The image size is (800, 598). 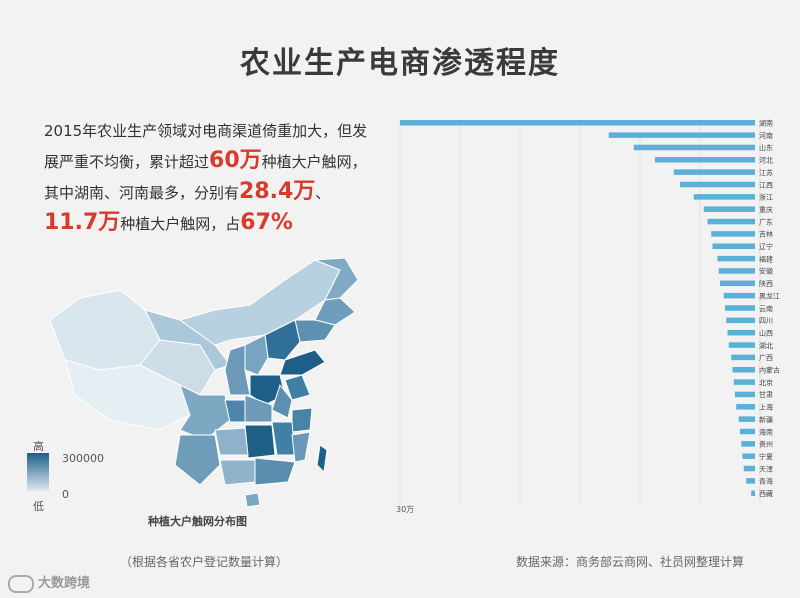 What do you see at coordinates (740, 320) in the screenshot?
I see `bar-四川` at bounding box center [740, 320].